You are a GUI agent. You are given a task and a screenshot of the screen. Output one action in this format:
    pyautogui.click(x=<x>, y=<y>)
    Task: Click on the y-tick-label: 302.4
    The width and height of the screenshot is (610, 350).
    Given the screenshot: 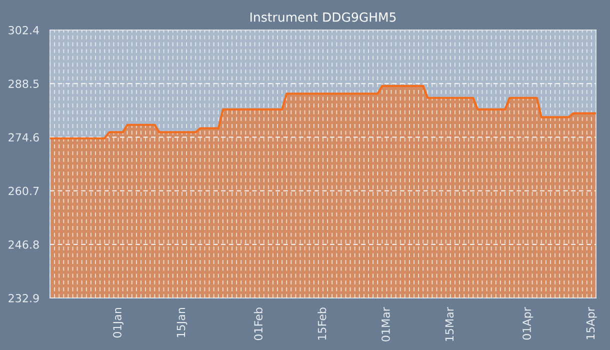 What is the action you would take?
    pyautogui.click(x=23, y=30)
    